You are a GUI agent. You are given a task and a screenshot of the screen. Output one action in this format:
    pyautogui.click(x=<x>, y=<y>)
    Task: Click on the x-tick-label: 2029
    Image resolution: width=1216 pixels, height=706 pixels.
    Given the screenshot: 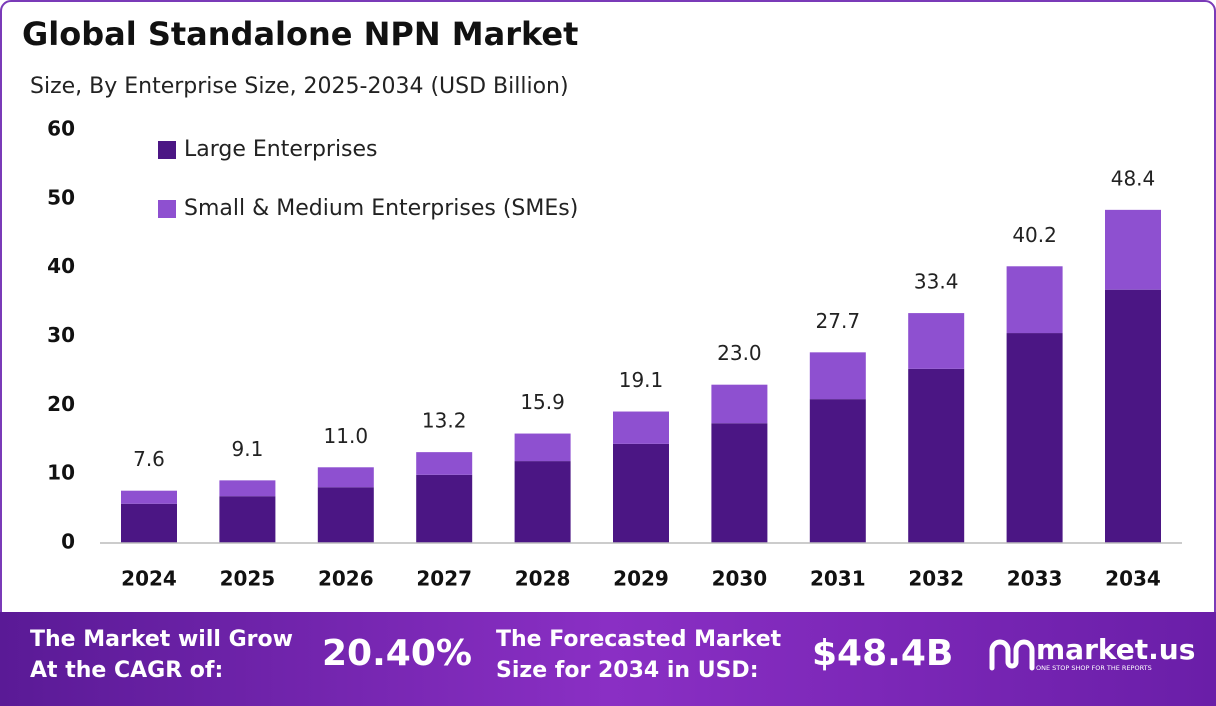 What is the action you would take?
    pyautogui.click(x=641, y=579)
    